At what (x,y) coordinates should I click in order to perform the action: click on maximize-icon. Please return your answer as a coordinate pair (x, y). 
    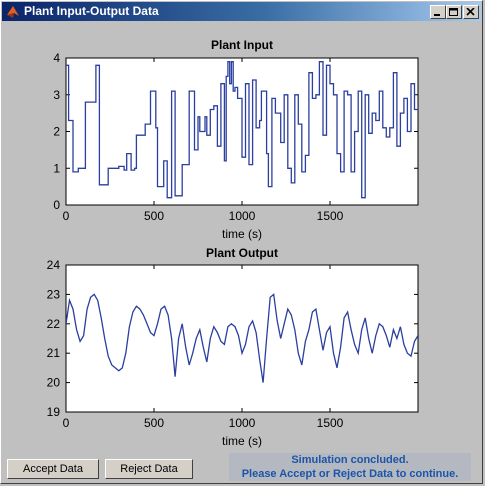
    Looking at the image, I should click on (453, 12).